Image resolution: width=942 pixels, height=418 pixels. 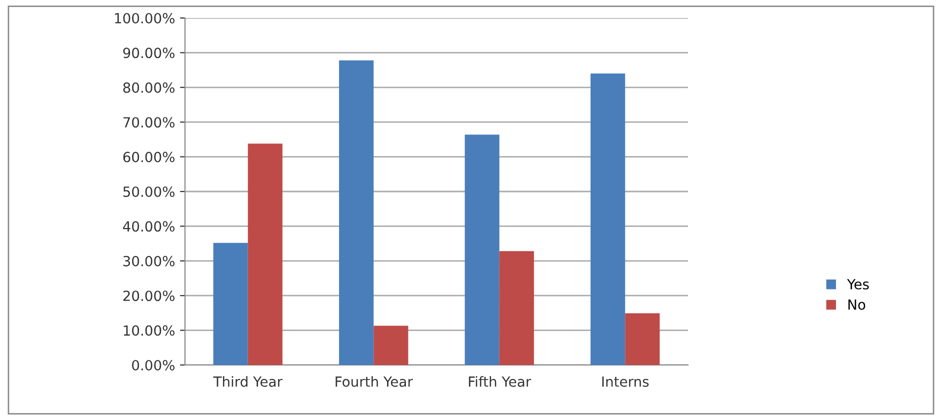 I want to click on y-tick-label: 20.00%, so click(x=149, y=296).